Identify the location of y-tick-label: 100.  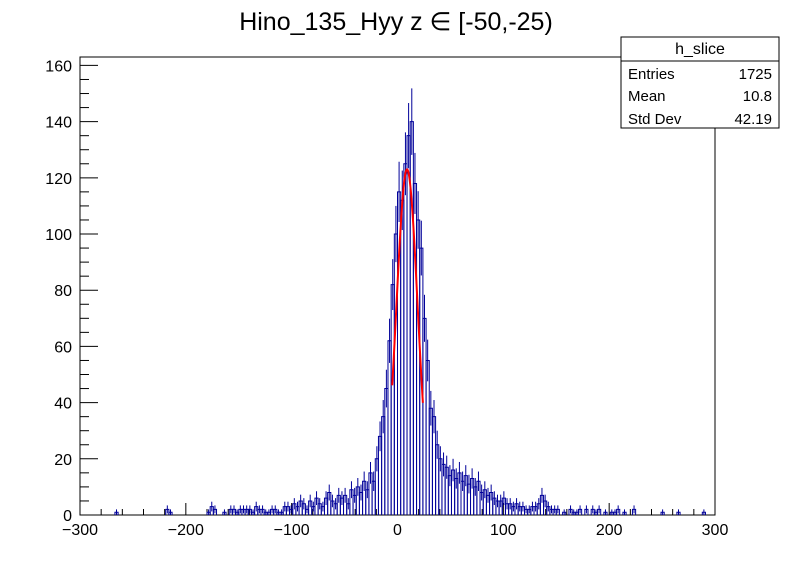
(58, 235).